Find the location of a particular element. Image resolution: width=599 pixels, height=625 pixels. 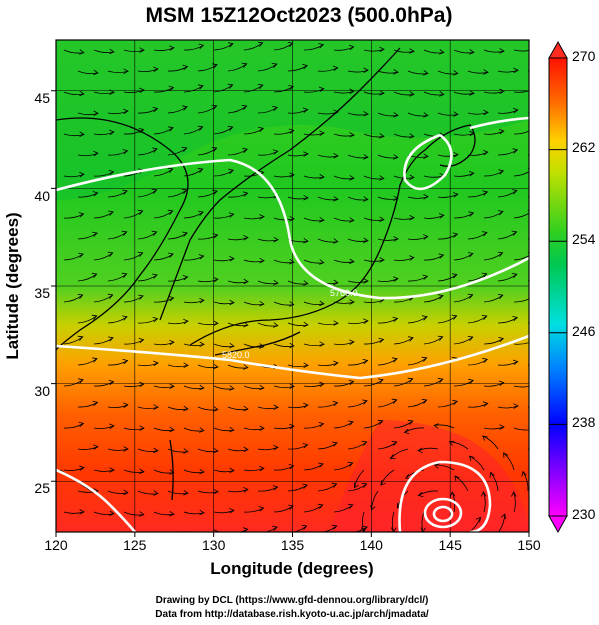

contour-typhoon-inner is located at coordinates (443, 513).